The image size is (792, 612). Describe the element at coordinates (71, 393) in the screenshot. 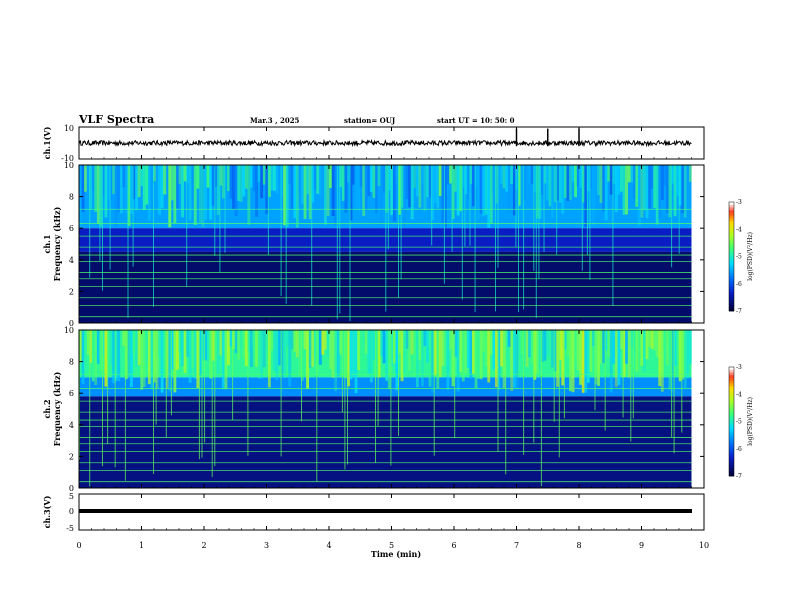

I see `spectrogram-ytick-label: 6` at that location.